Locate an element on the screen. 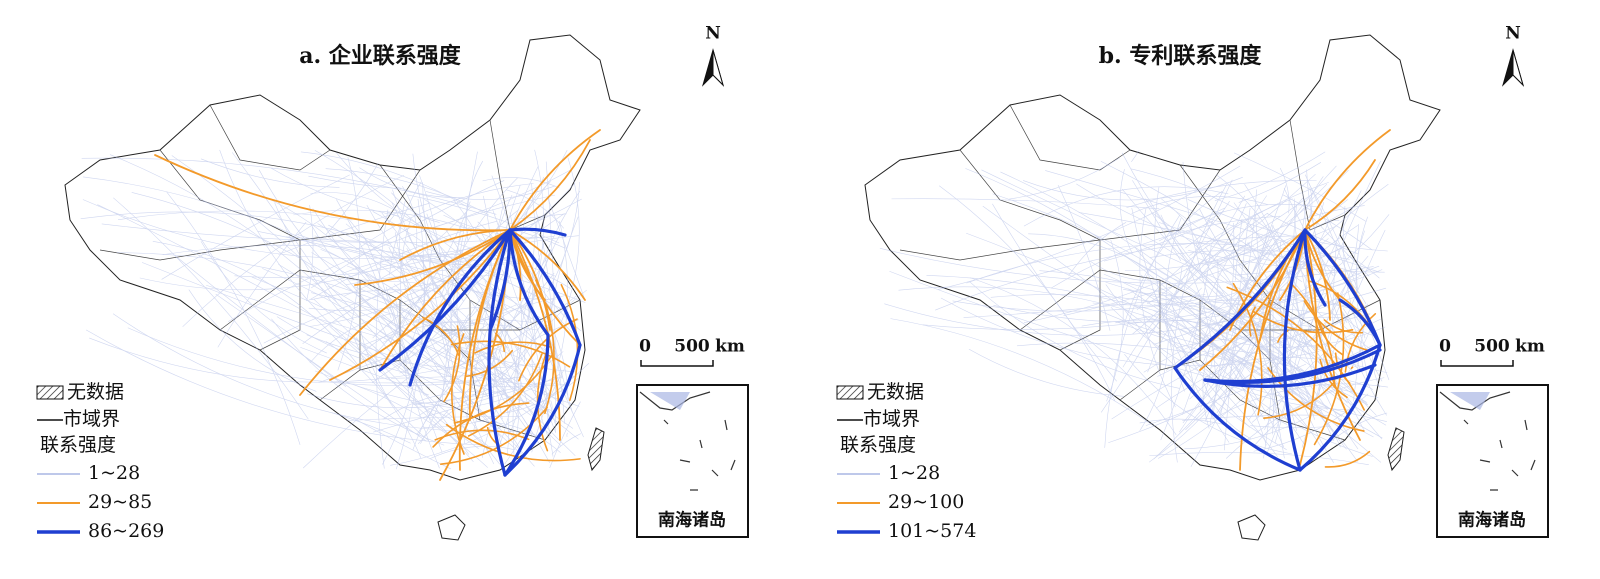 The image size is (1600, 579). scale-distance: 500 is located at coordinates (692, 347).